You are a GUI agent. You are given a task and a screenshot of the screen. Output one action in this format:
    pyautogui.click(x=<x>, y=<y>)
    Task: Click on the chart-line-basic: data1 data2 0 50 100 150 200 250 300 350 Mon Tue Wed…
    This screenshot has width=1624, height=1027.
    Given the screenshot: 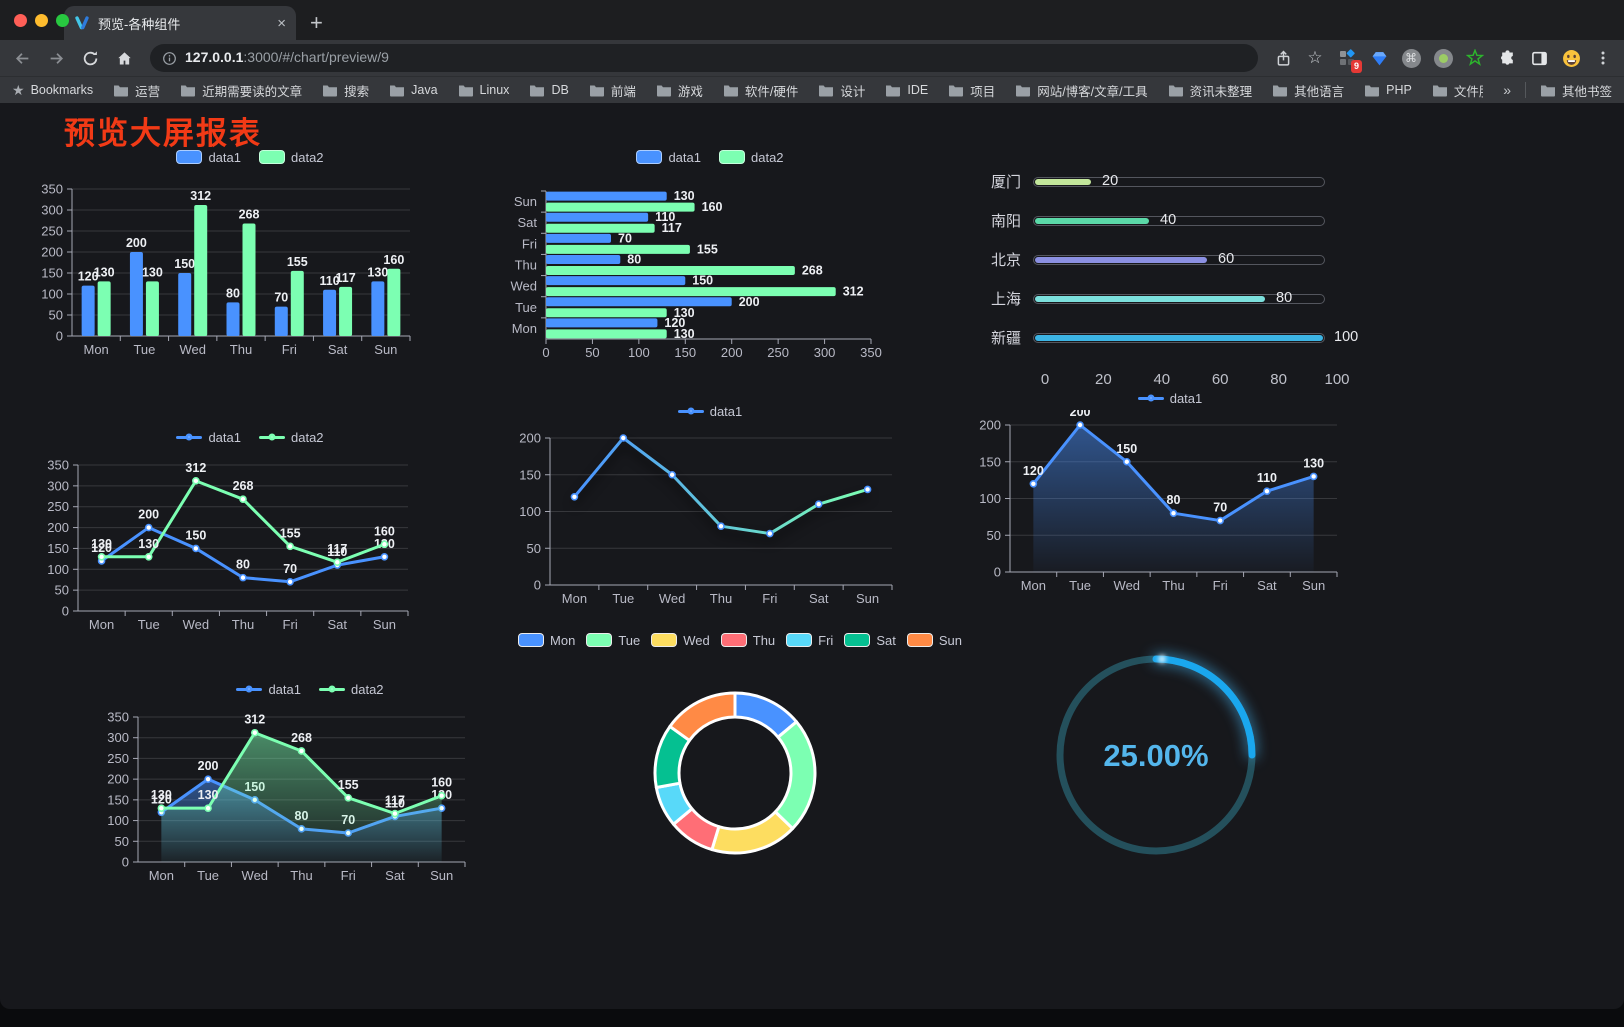 What is the action you would take?
    pyautogui.click(x=250, y=537)
    